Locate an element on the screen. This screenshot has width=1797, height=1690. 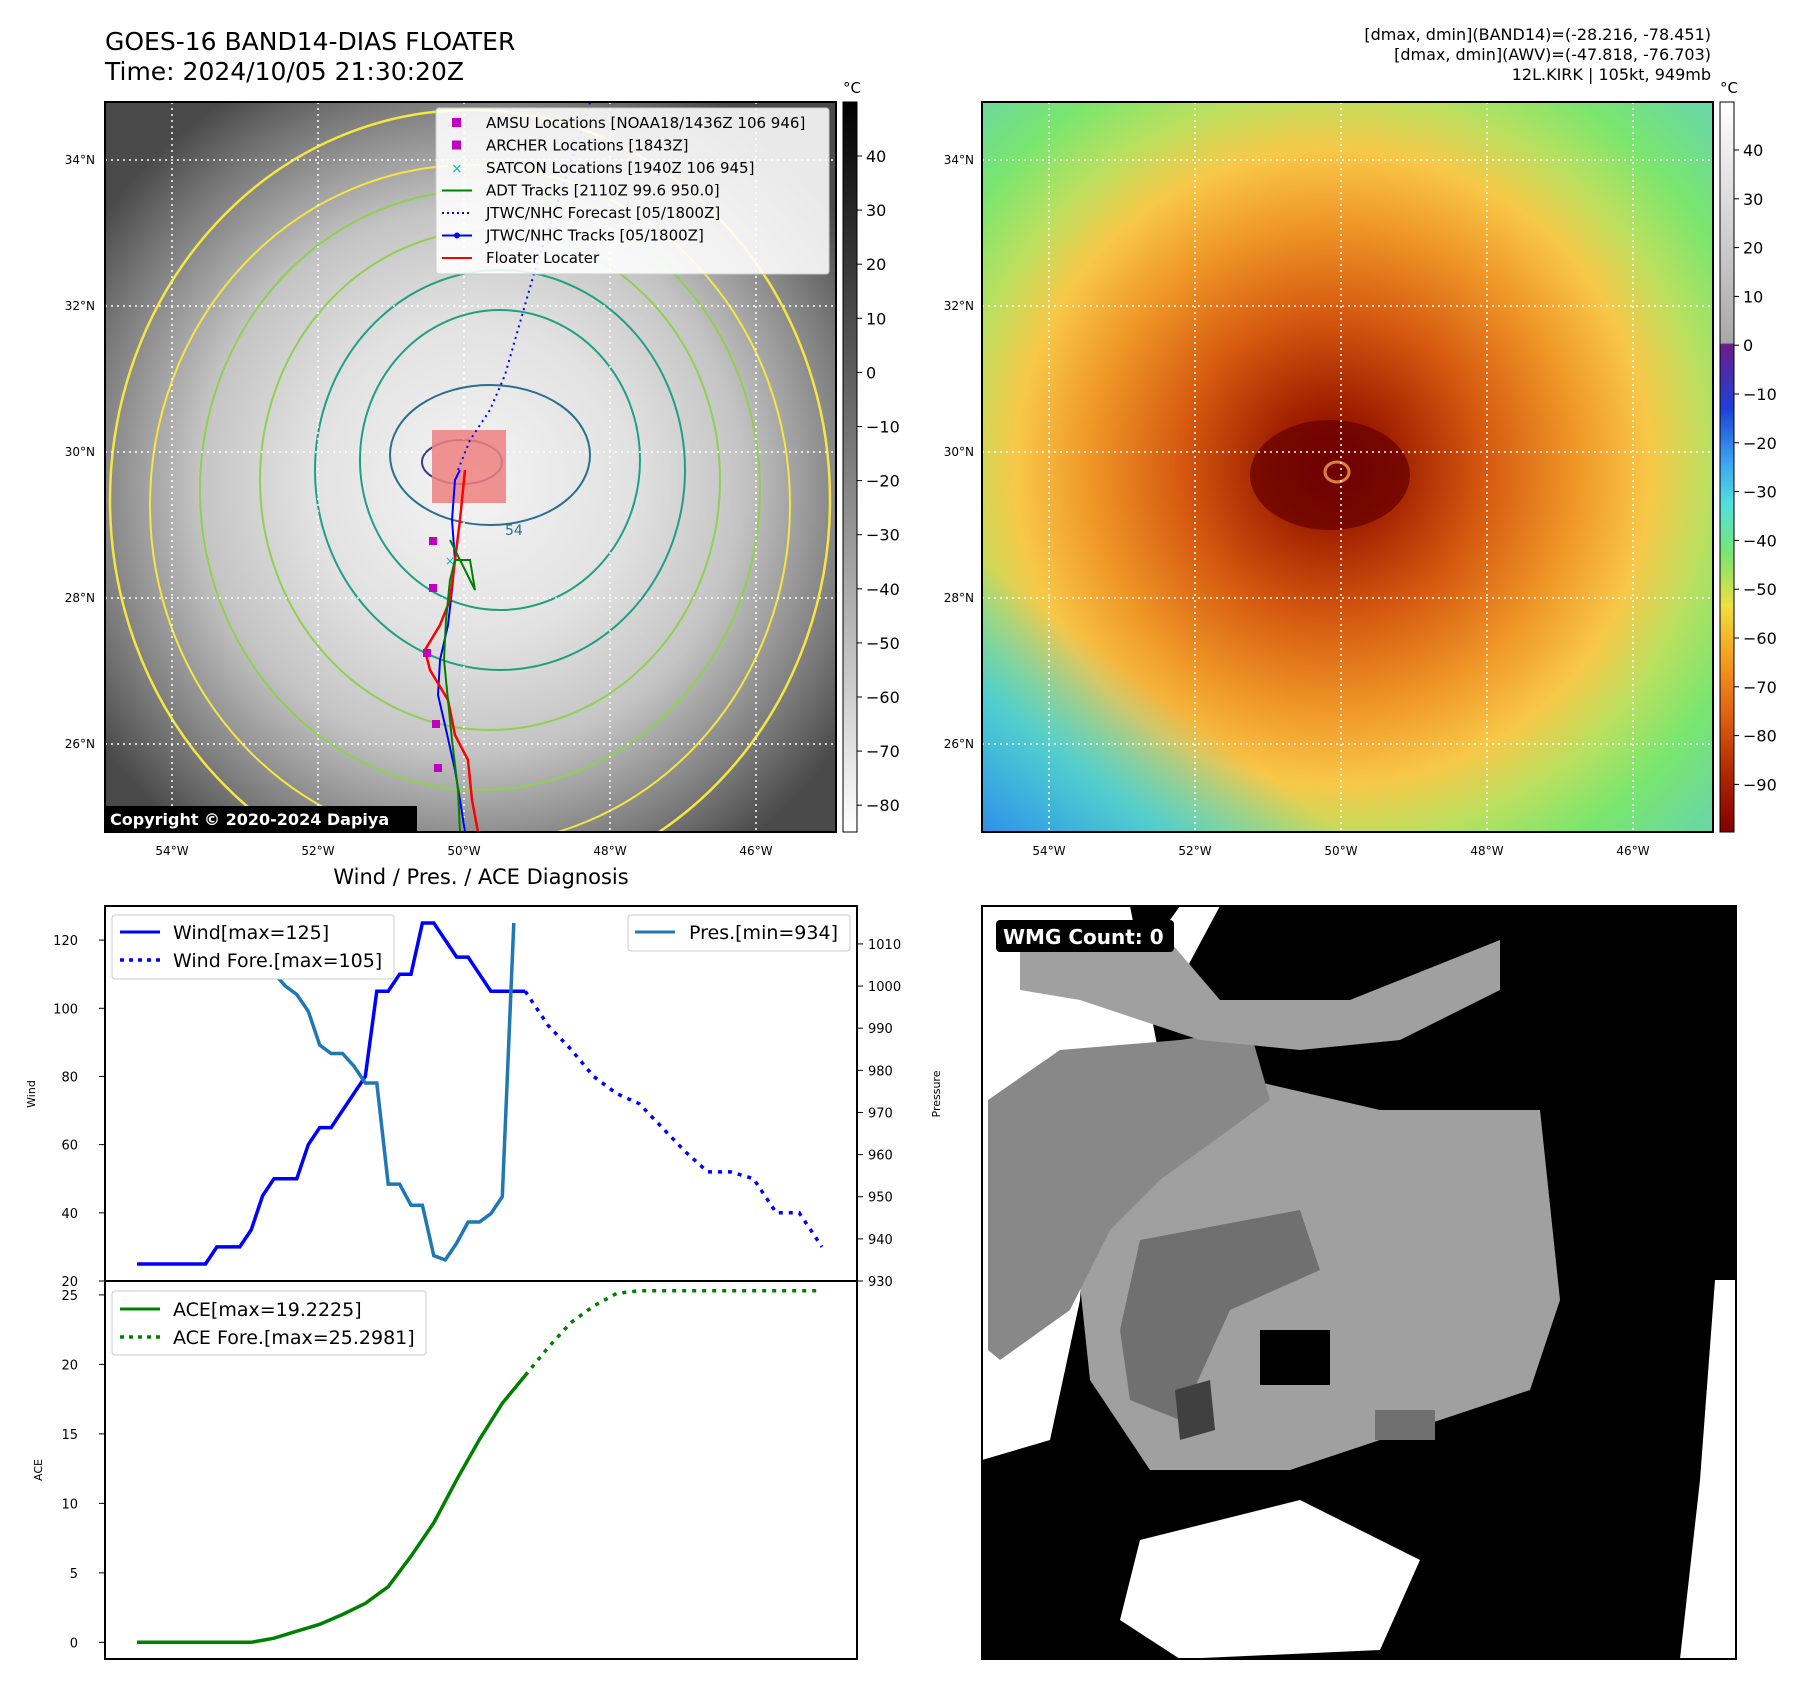
colorbar-unit: °C is located at coordinates (852, 88).